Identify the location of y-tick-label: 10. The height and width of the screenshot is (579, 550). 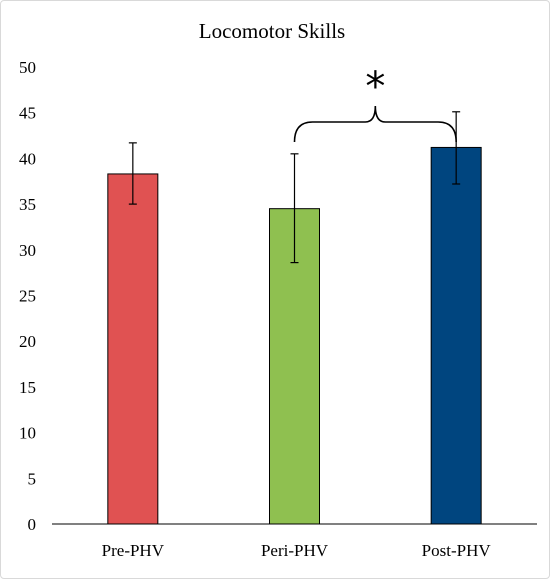
(27, 433).